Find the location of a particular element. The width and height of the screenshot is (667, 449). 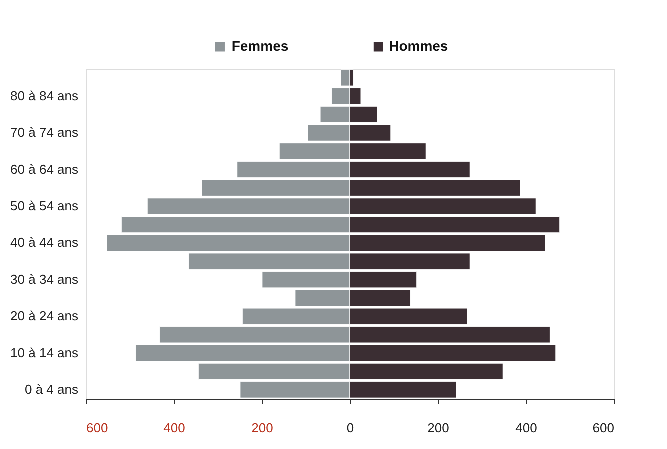

legend-label: Hommes is located at coordinates (418, 46).